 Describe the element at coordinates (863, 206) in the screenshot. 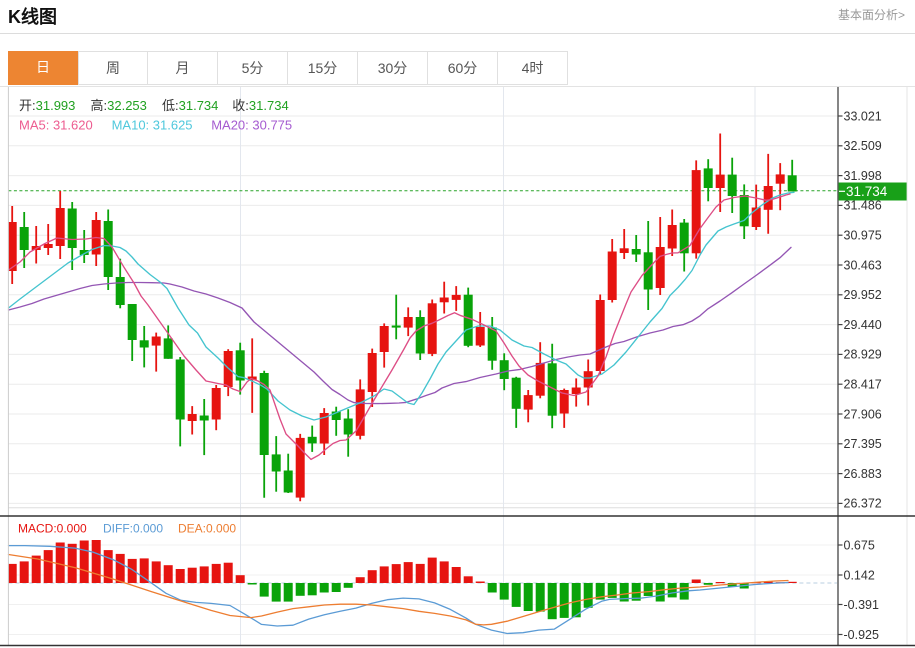

I see `svg-text: 31.486` at that location.